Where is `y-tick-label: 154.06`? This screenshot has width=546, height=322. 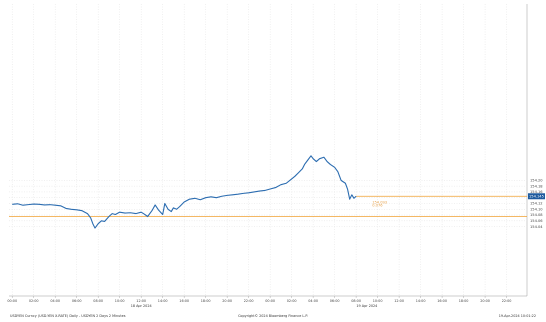 y-tick-label: 154.06 is located at coordinates (536, 221).